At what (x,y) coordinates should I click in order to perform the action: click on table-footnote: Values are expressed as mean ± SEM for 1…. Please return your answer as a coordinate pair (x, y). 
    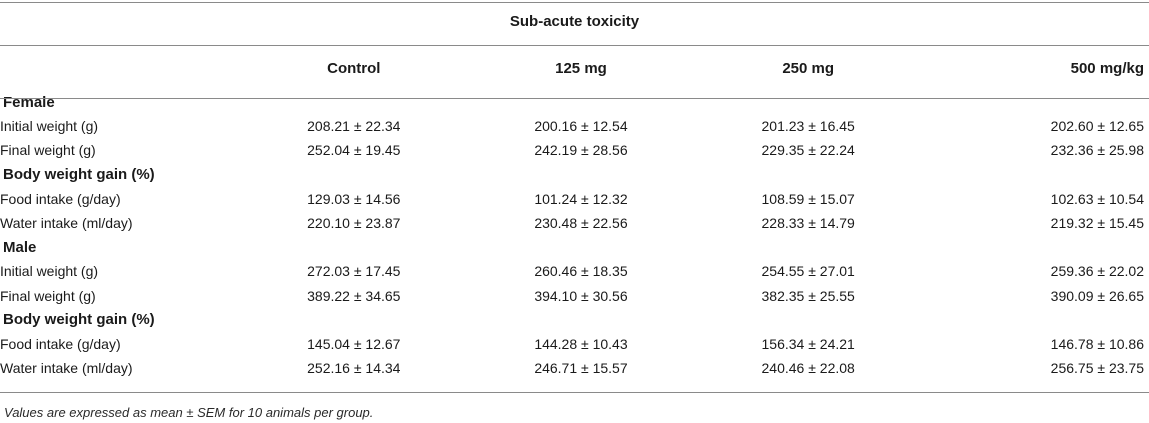
    Looking at the image, I should click on (189, 412).